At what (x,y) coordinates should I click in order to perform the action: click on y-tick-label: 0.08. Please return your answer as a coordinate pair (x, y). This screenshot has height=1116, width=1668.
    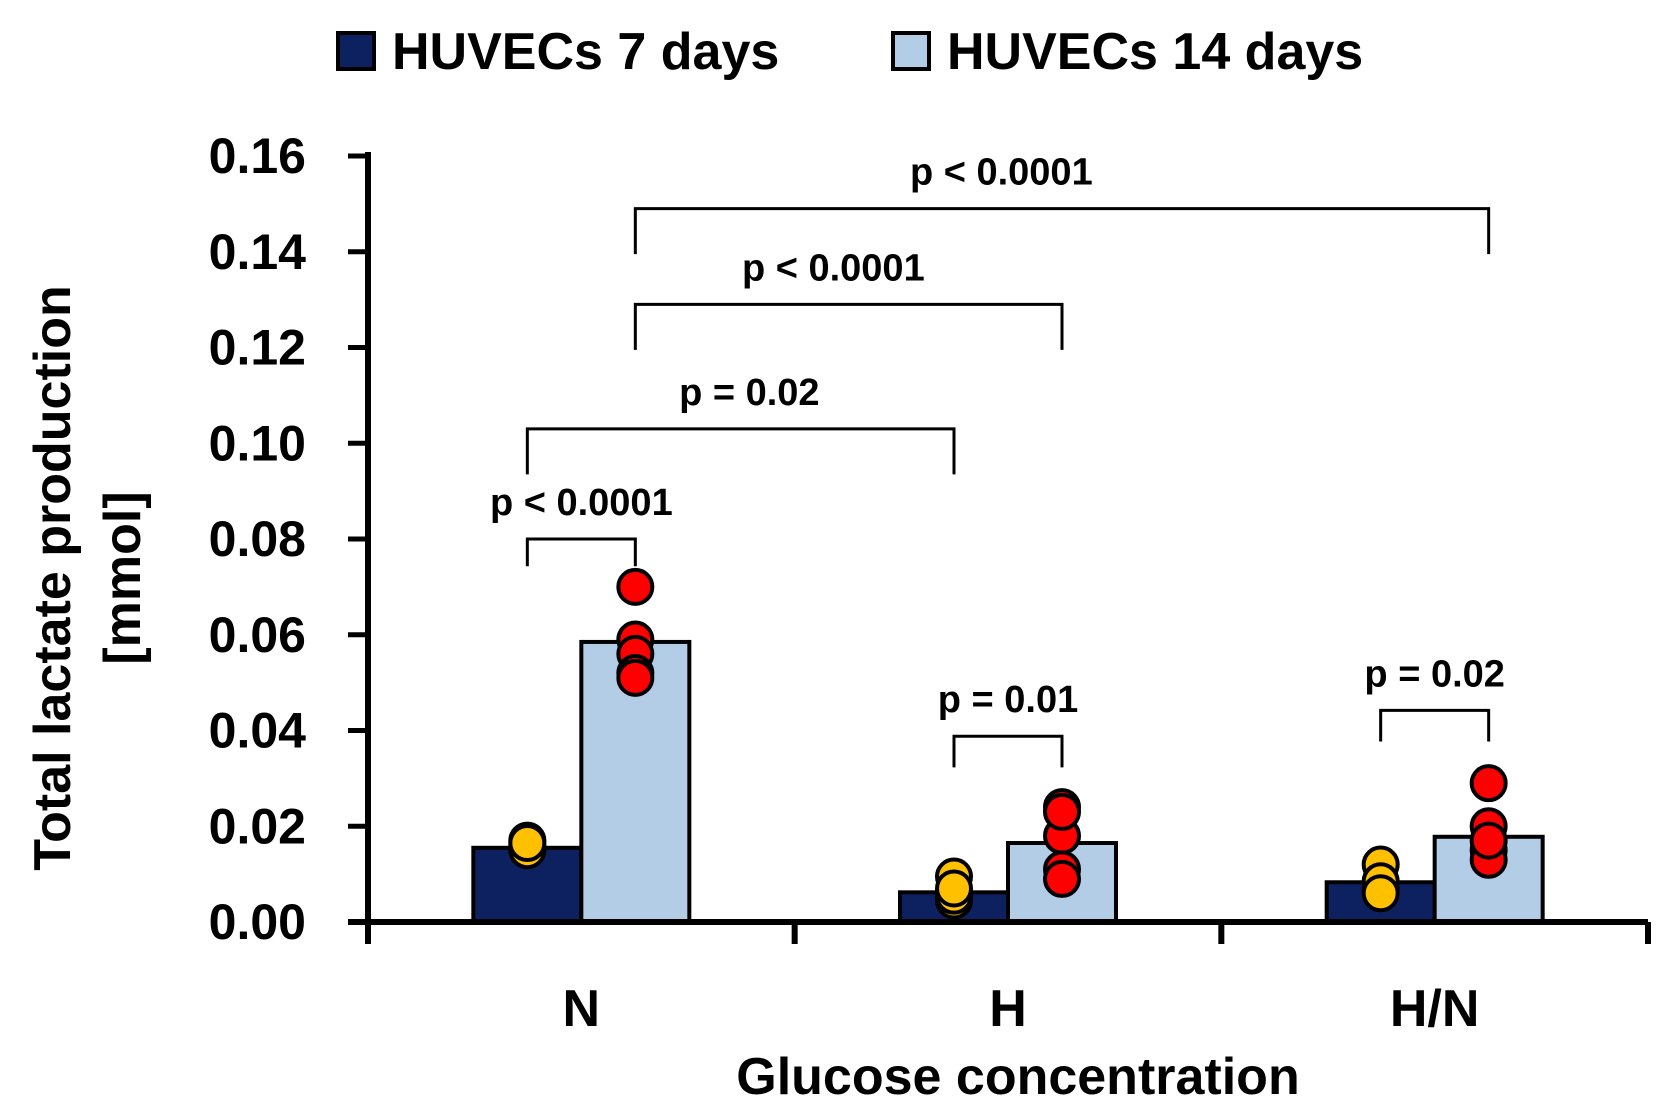
    Looking at the image, I should click on (257, 539).